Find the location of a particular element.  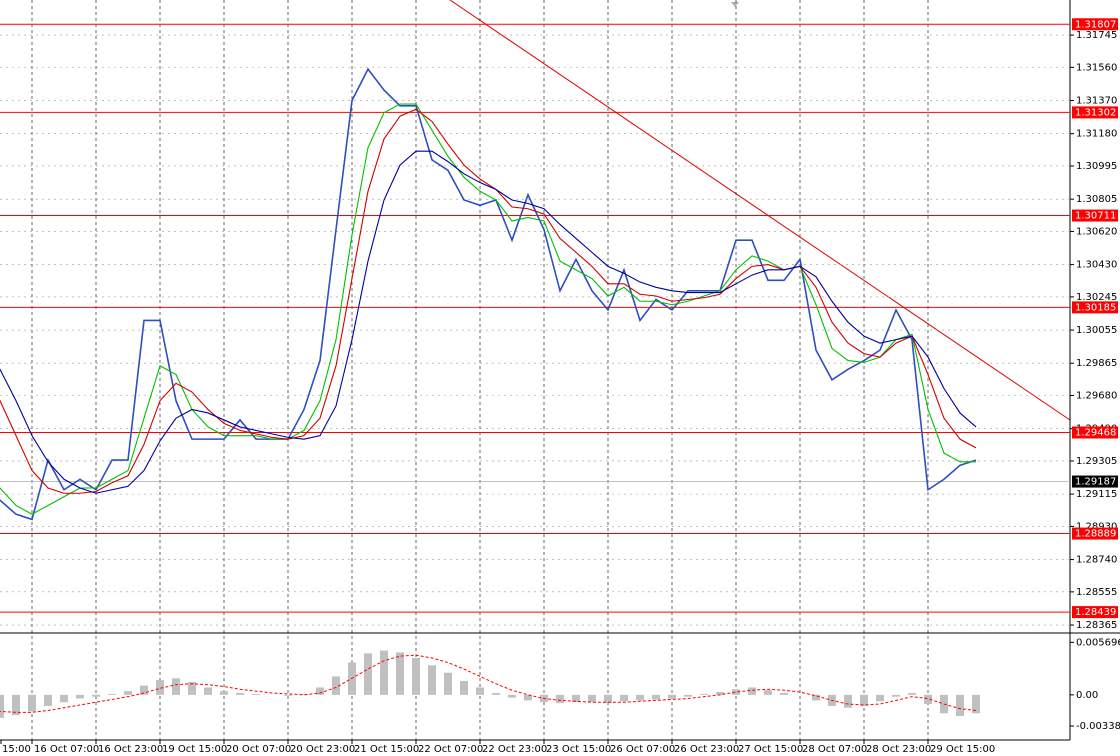

indicator-area is located at coordinates (490, 684).